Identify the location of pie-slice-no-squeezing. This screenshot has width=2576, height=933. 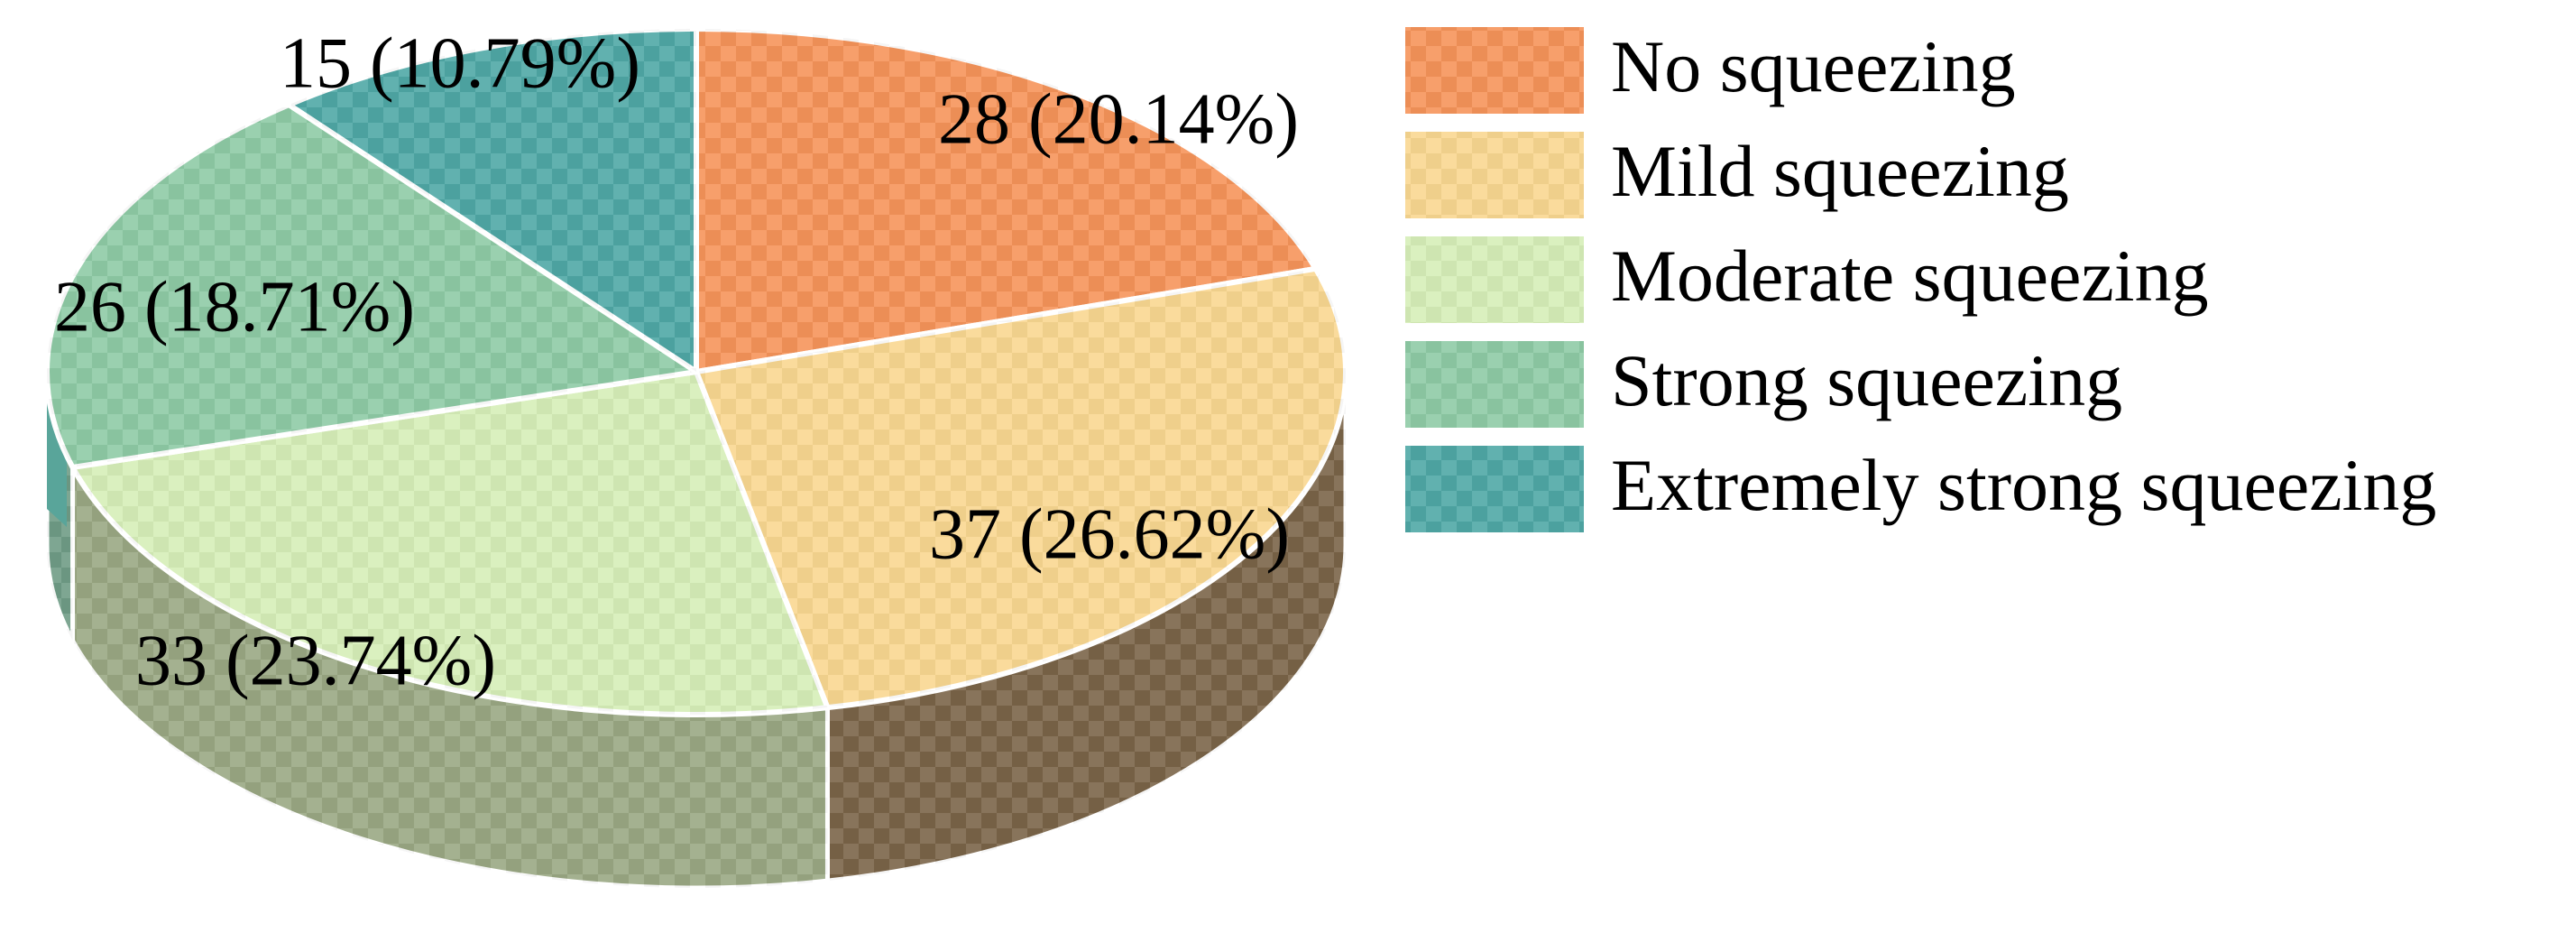
(1006, 200).